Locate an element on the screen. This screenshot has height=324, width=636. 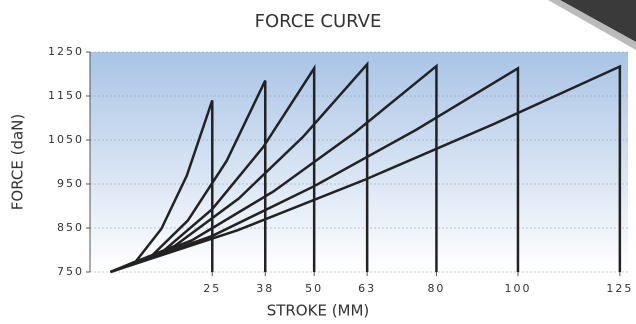
y-tick-label: 950 is located at coordinates (70, 183).